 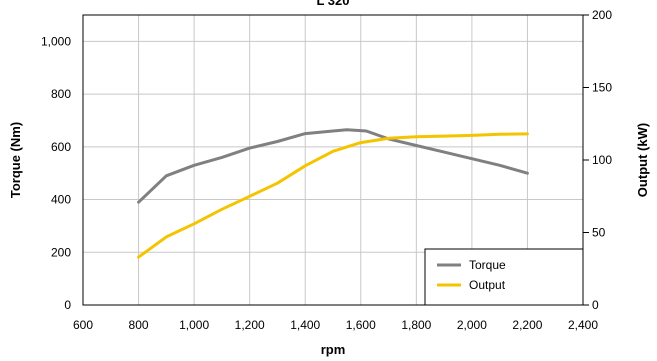 What do you see at coordinates (56, 41) in the screenshot?
I see `y-left-tick-label: 1,000` at bounding box center [56, 41].